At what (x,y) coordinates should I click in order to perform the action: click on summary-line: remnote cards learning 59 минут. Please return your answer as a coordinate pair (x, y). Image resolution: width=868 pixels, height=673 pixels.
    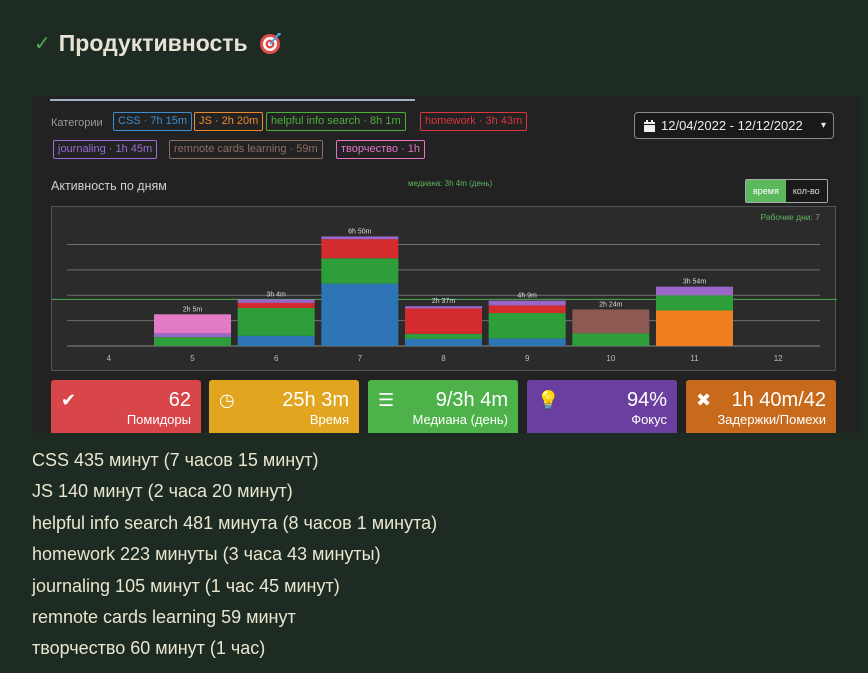
    Looking at the image, I should click on (164, 616).